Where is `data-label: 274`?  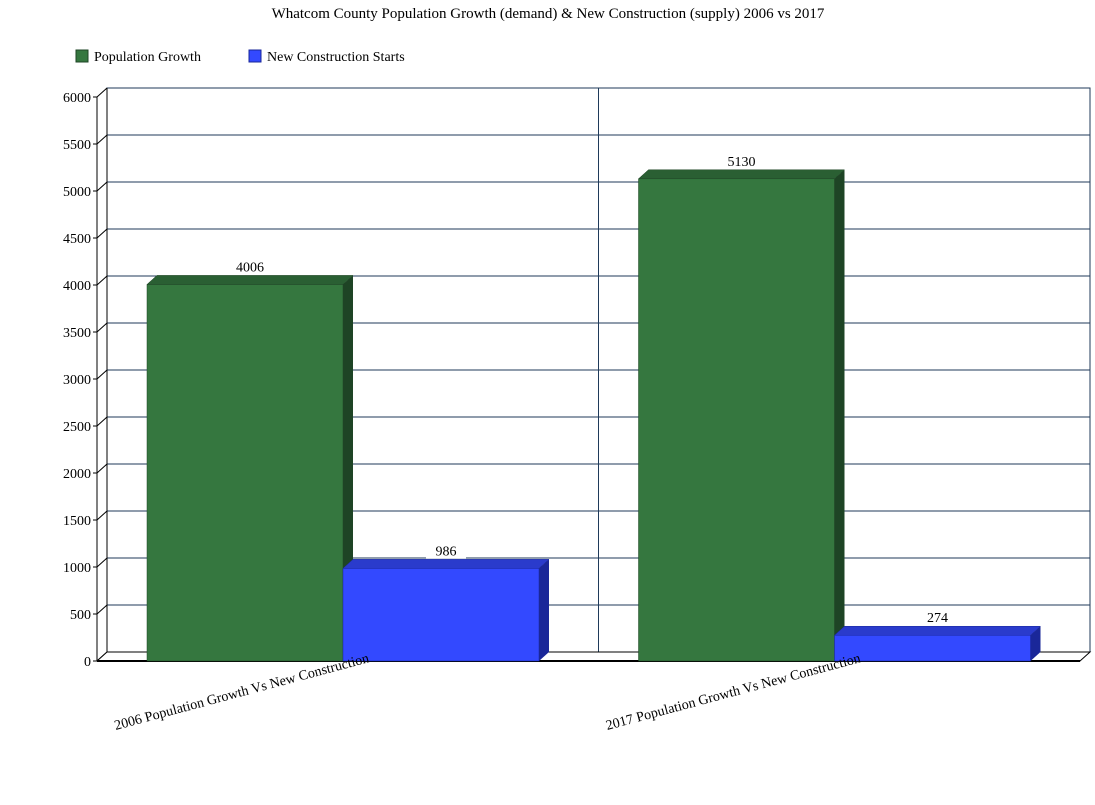 data-label: 274 is located at coordinates (937, 618).